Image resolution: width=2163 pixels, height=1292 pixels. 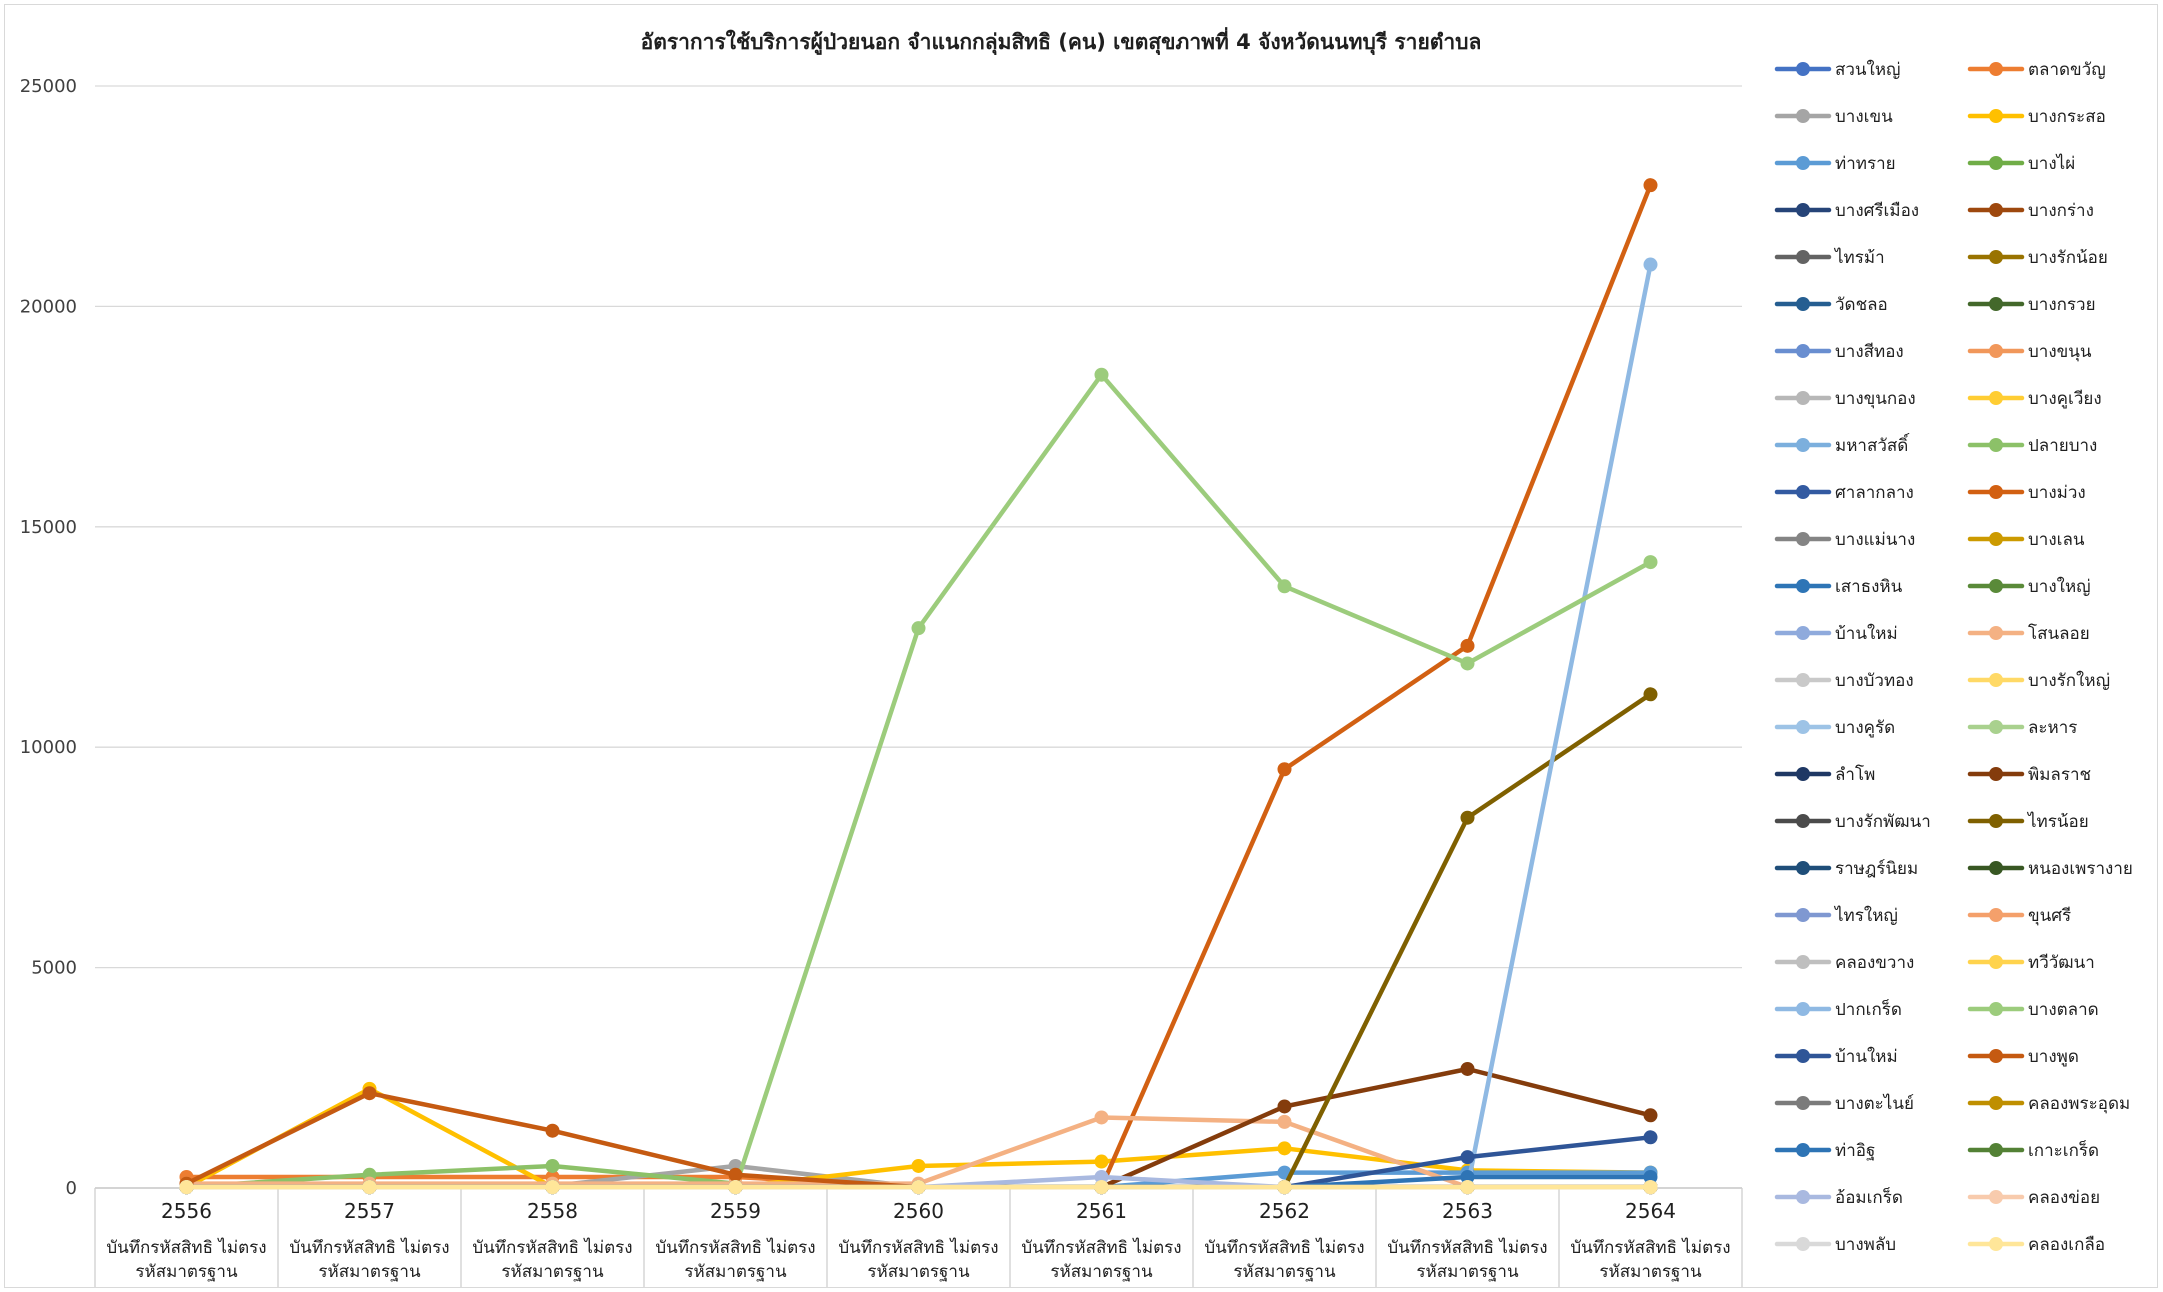 What do you see at coordinates (48, 306) in the screenshot?
I see `y-tick-label: 20000` at bounding box center [48, 306].